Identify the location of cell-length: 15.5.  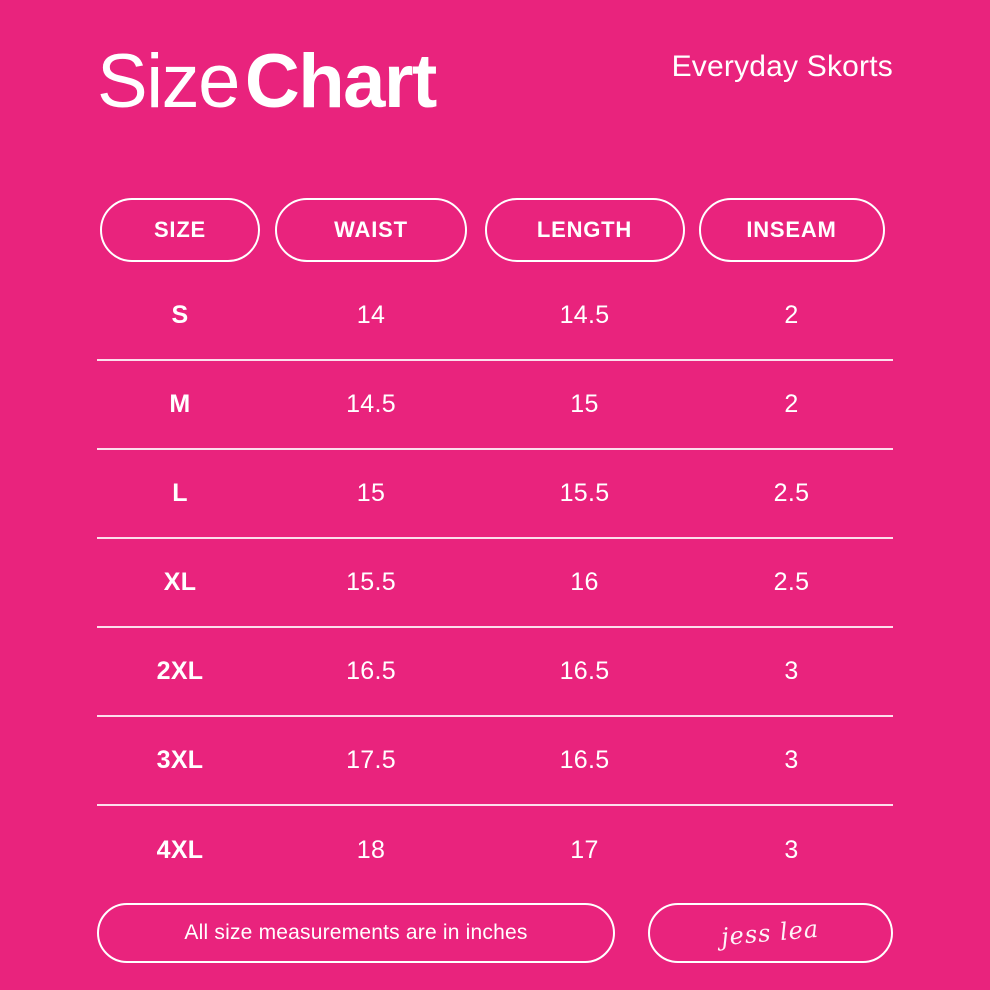
(584, 492).